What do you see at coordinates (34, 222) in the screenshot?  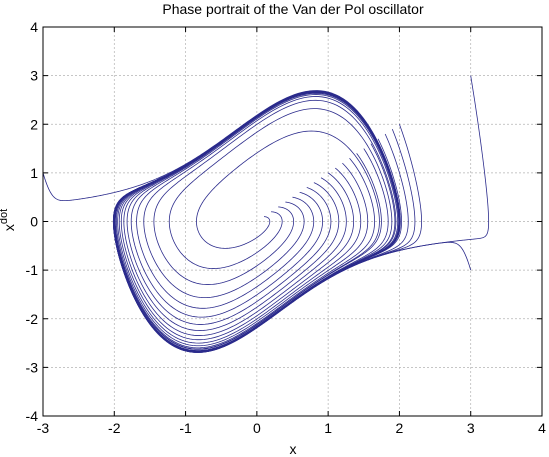 I see `y-tick-label: 0` at bounding box center [34, 222].